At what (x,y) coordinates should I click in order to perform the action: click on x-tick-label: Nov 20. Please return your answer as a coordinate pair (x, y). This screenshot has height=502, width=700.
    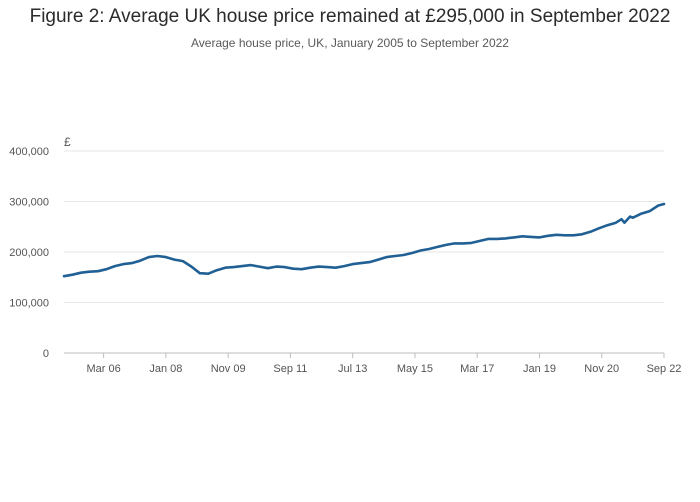
    Looking at the image, I should click on (601, 369).